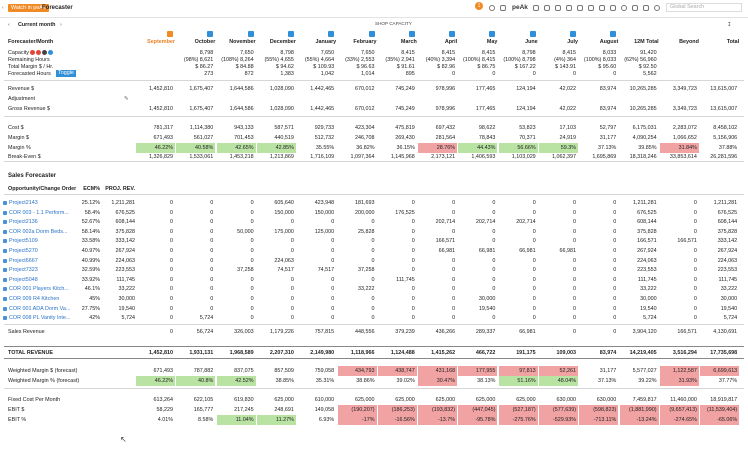 Image resolution: width=748 pixels, height=471 pixels. I want to click on watch-badge: Watch in peAk, so click(28, 8).